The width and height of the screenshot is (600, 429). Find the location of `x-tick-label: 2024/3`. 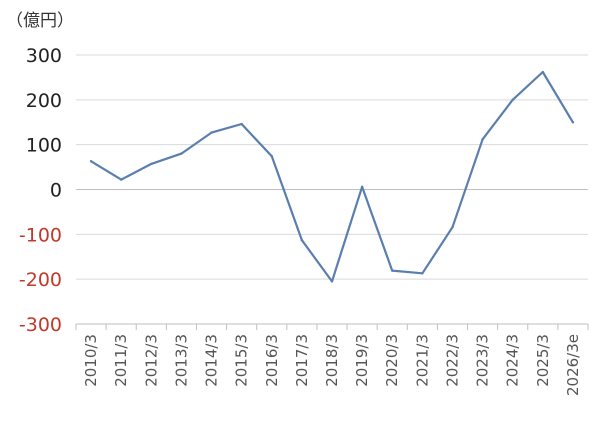

x-tick-label: 2024/3 is located at coordinates (513, 360).